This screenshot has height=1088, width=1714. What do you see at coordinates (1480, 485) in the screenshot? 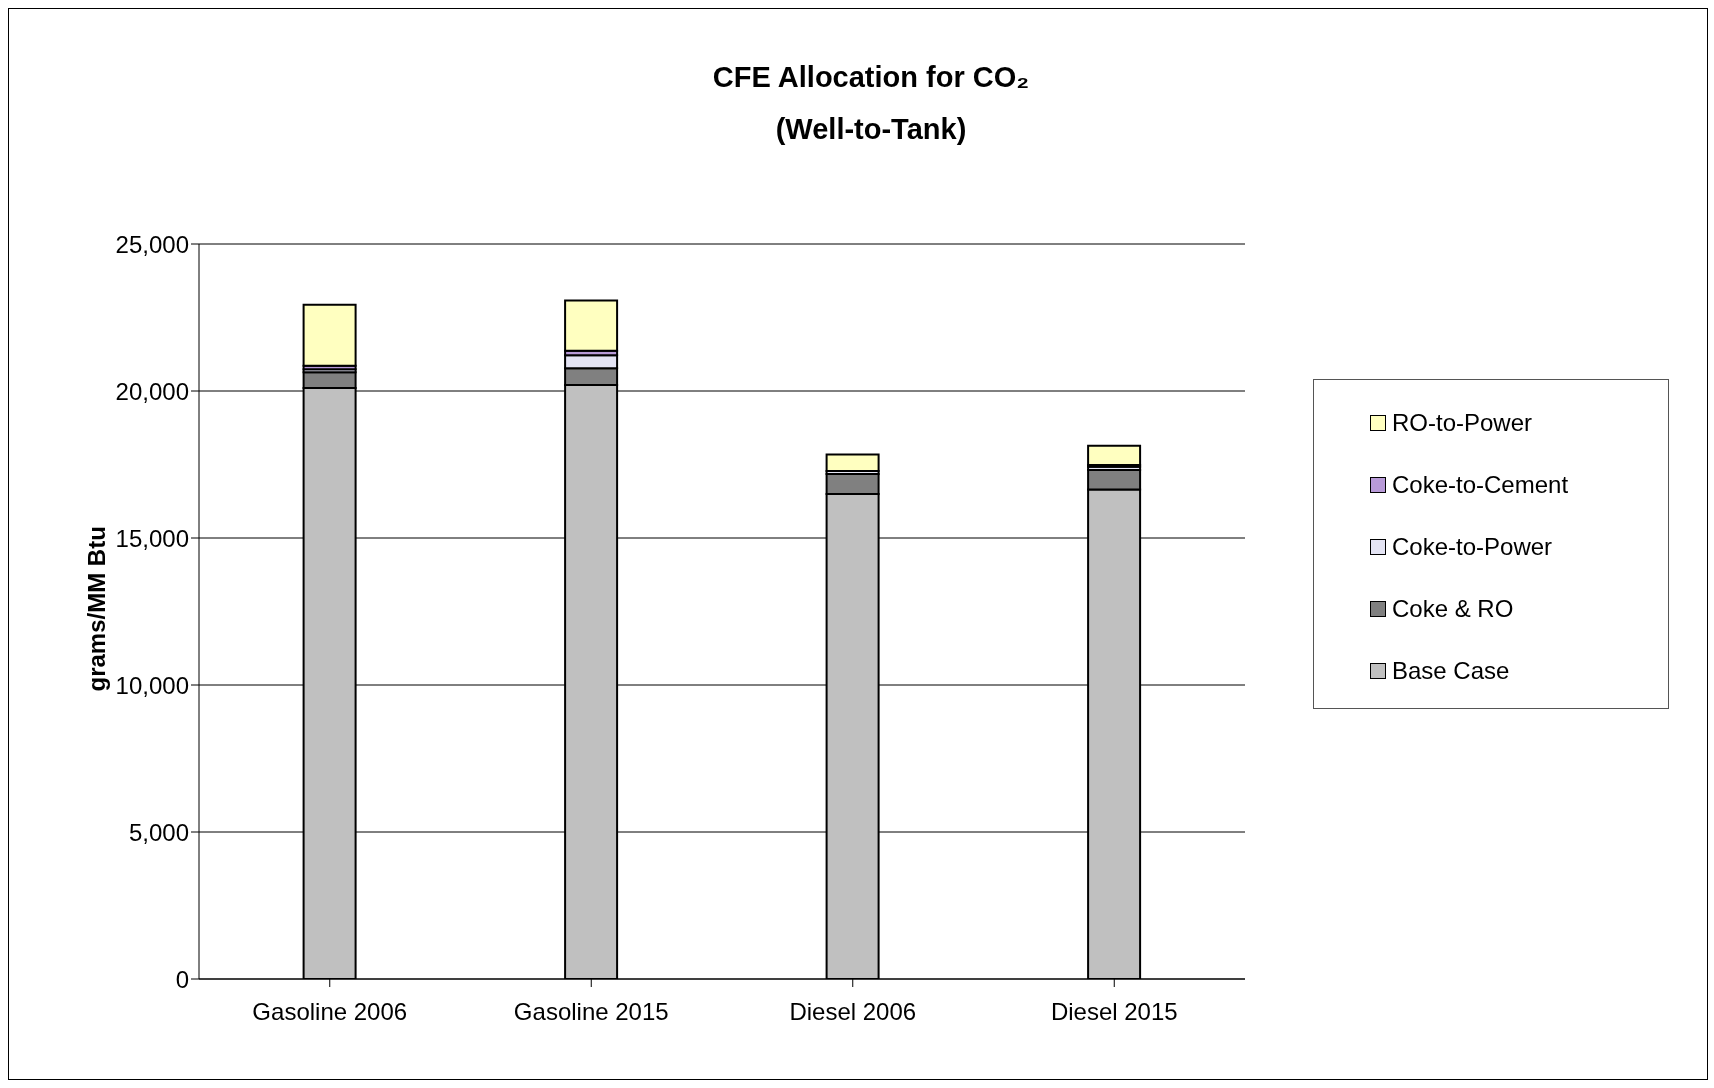
I see `legend-label: Coke-to-Cement` at bounding box center [1480, 485].